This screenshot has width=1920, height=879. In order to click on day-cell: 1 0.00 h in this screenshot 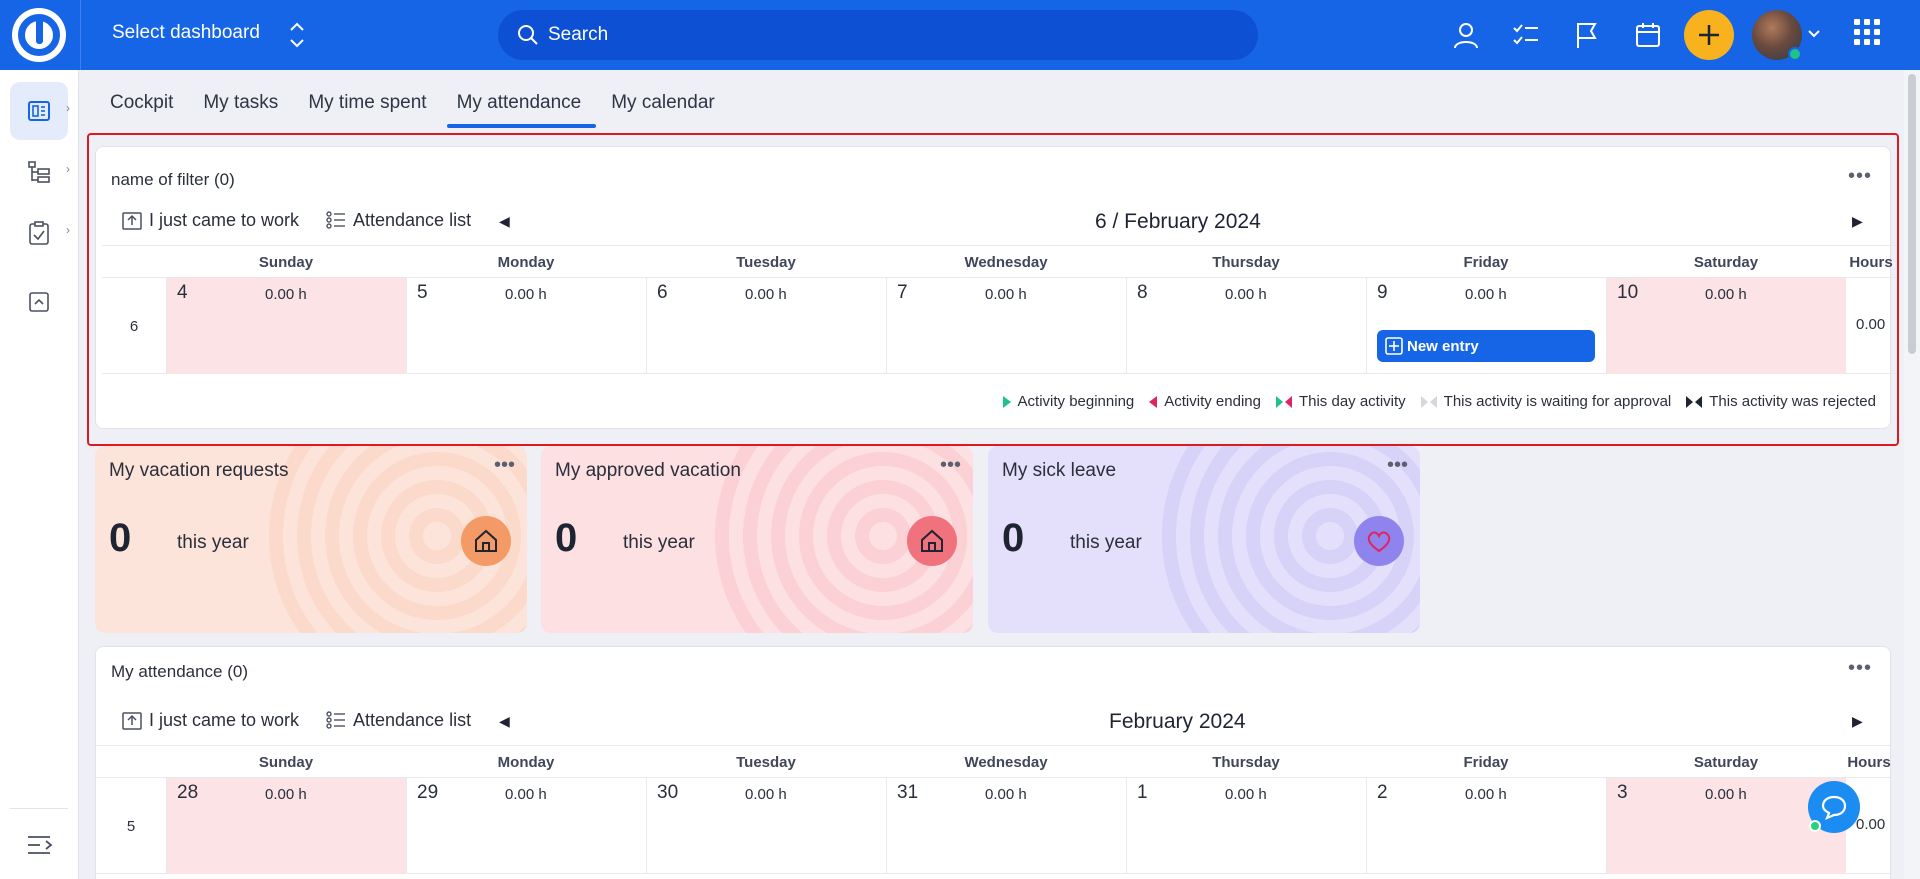, I will do `click(1246, 826)`.